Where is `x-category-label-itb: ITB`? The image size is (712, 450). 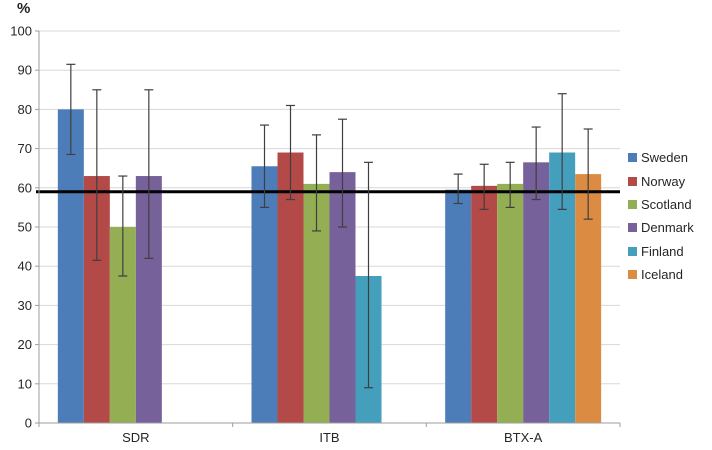 x-category-label-itb: ITB is located at coordinates (329, 437).